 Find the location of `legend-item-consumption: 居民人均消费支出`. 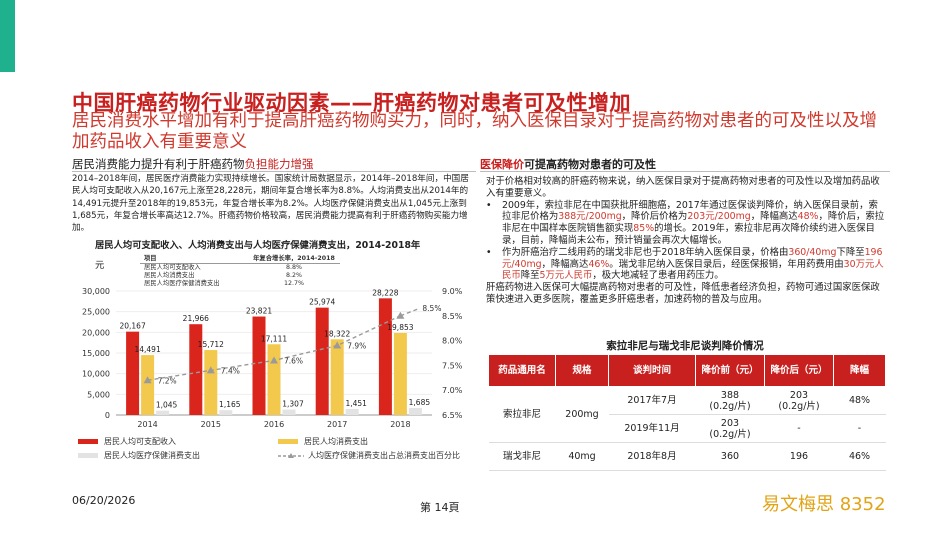

legend-item-consumption: 居民人均消费支出 is located at coordinates (323, 441).